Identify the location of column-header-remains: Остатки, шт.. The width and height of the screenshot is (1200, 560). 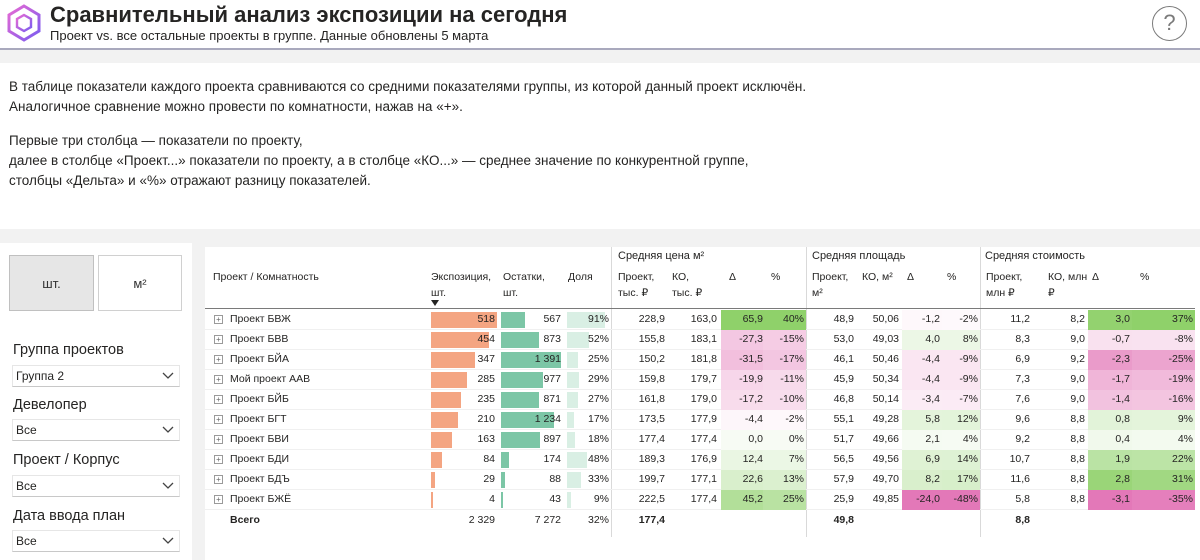
(524, 285).